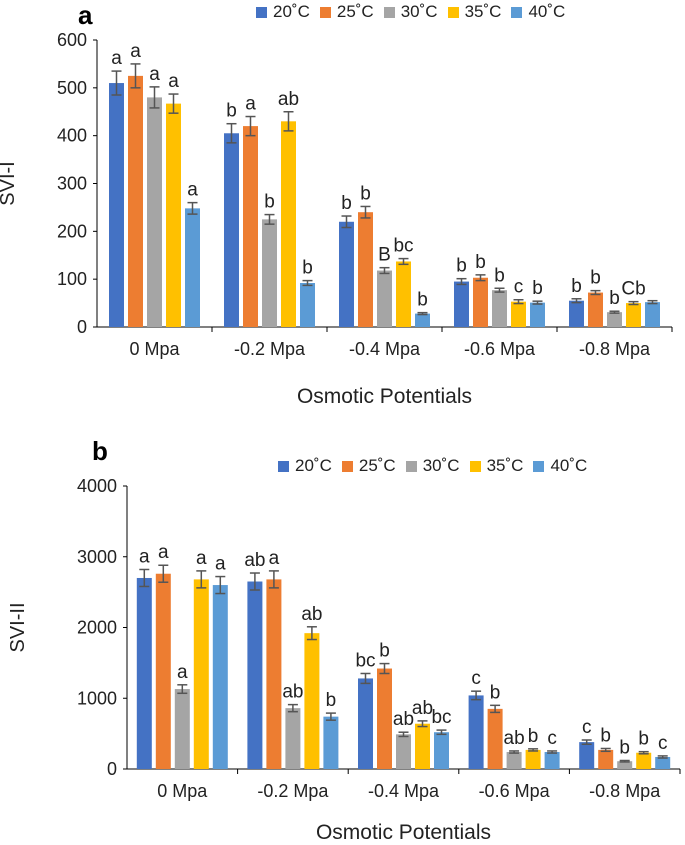  What do you see at coordinates (97, 698) in the screenshot?
I see `y-tick-label: 1000` at bounding box center [97, 698].